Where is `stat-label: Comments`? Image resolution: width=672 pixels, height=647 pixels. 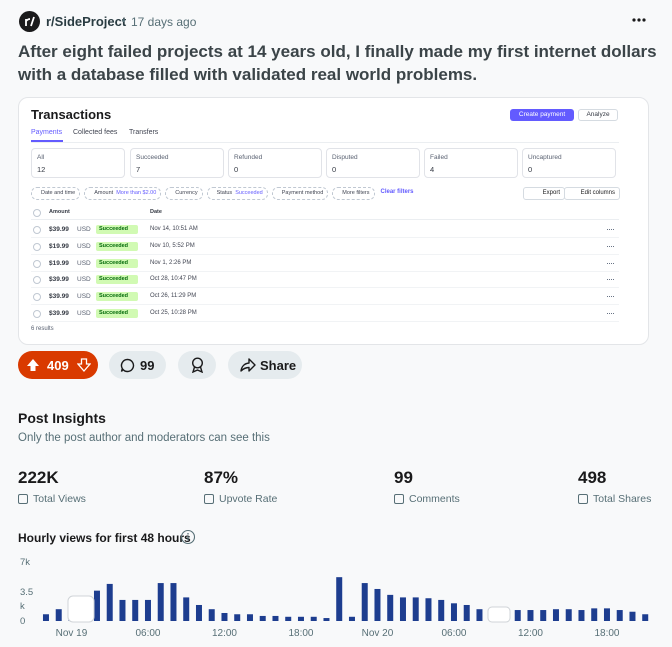 stat-label: Comments is located at coordinates (434, 499).